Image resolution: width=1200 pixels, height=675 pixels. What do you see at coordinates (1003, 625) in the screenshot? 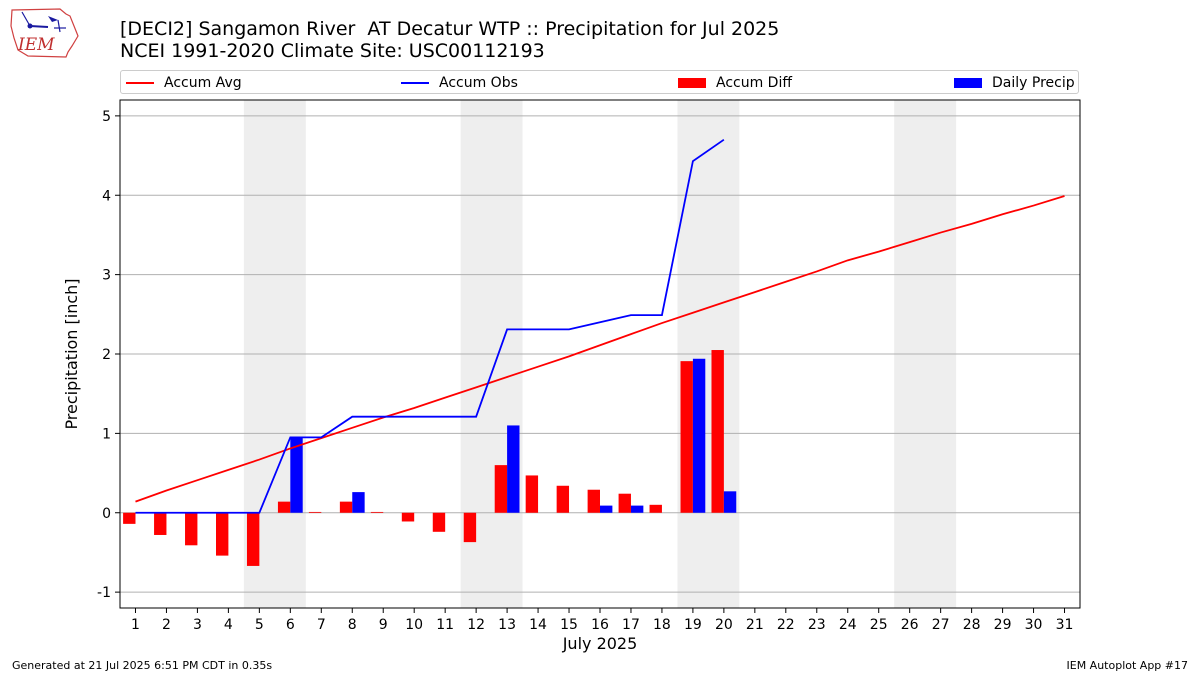
I see `x-tick-label-29: 29` at bounding box center [1003, 625].